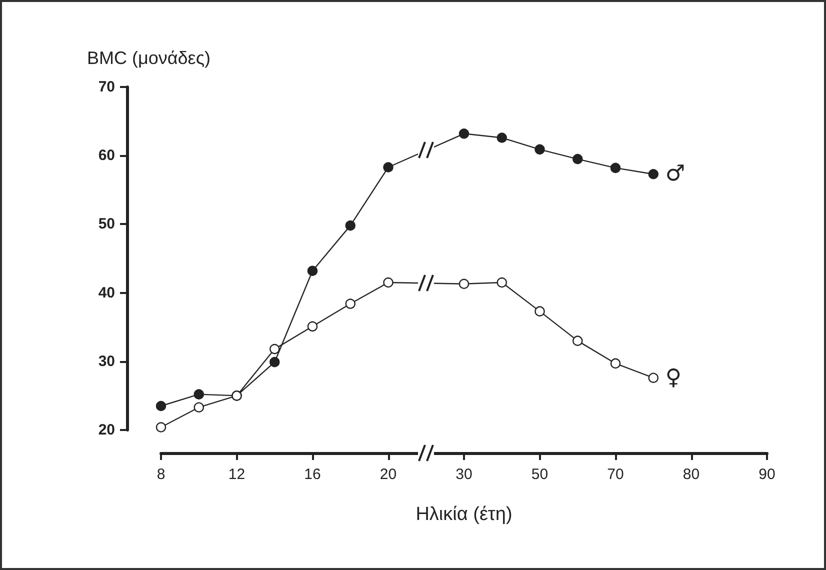 The image size is (826, 570). Describe the element at coordinates (615, 474) in the screenshot. I see `x-tick-label: 70` at that location.